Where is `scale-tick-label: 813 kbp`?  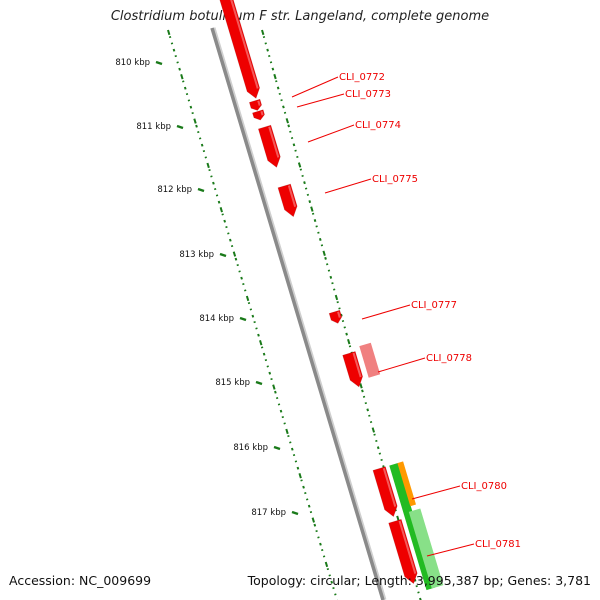
scale-tick-label: 813 kbp is located at coordinates (196, 255).